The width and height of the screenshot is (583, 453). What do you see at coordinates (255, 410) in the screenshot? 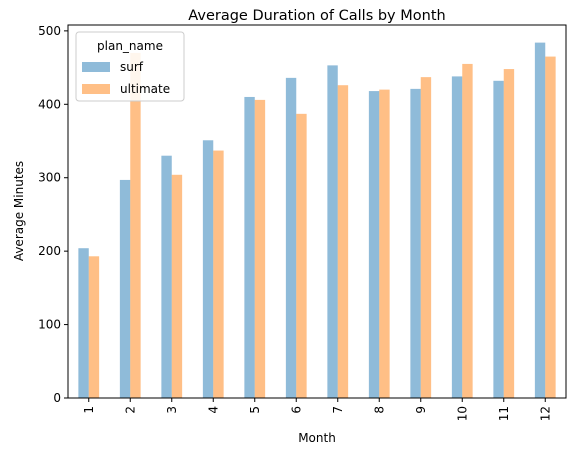
I see `x-tick-label-5: 5` at bounding box center [255, 410].